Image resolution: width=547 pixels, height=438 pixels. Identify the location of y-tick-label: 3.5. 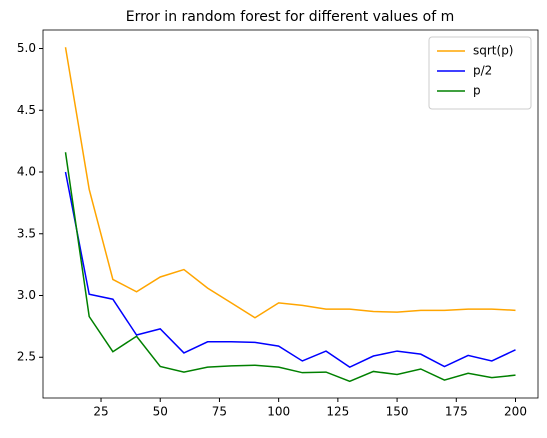
(26, 233).